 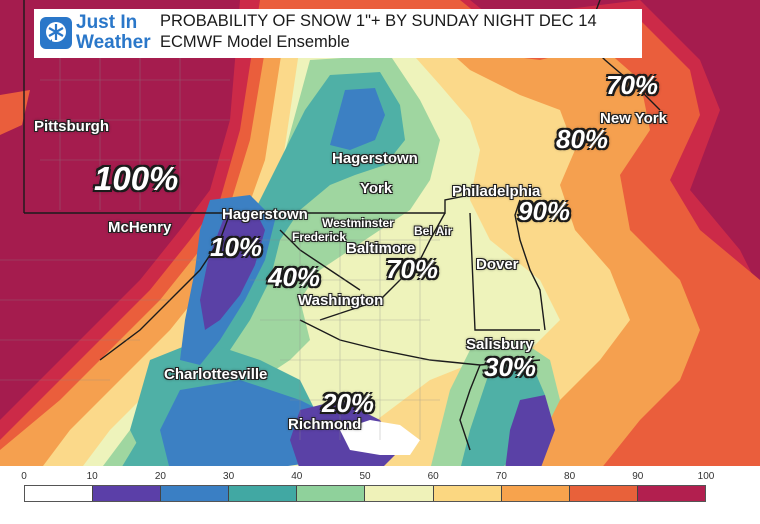 I want to click on legend-tick-label: 10, so click(x=92, y=476).